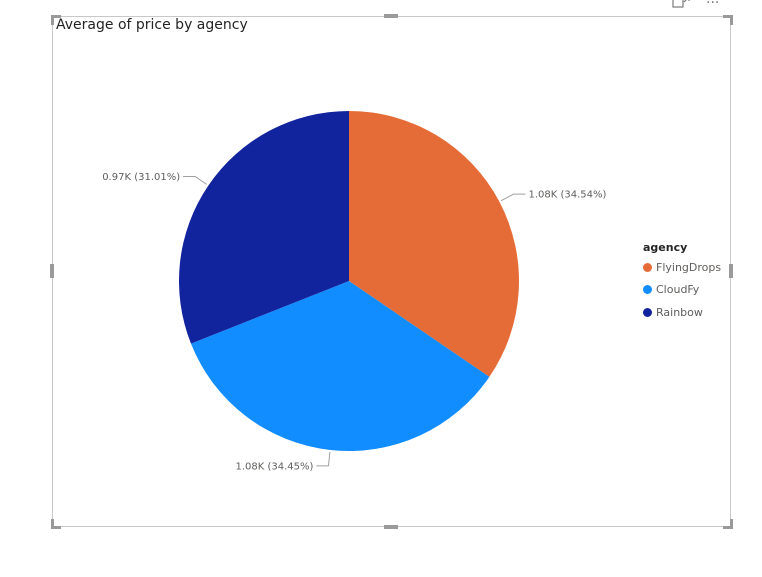  I want to click on resize-handle-top-right, so click(728, 16).